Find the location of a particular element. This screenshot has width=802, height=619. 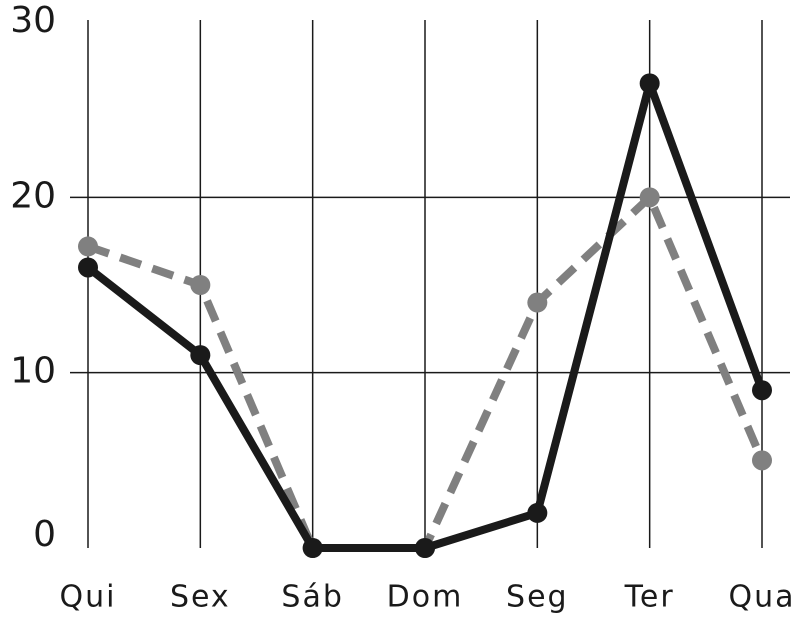

x-tick-label: Qui is located at coordinates (88, 597).